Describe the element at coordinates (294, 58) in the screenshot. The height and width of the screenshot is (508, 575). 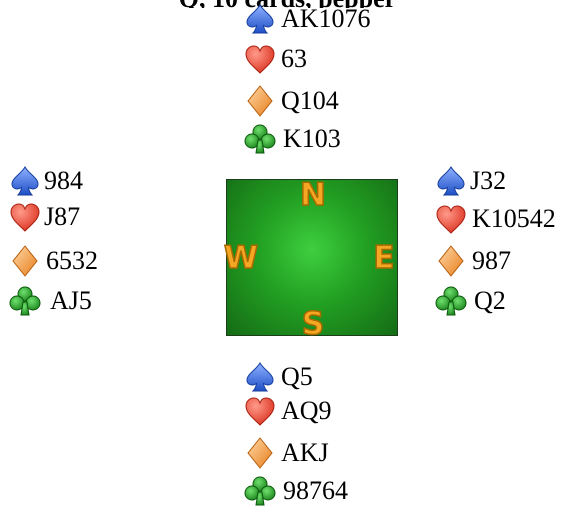
I see `north-hearts-cards: 63` at that location.